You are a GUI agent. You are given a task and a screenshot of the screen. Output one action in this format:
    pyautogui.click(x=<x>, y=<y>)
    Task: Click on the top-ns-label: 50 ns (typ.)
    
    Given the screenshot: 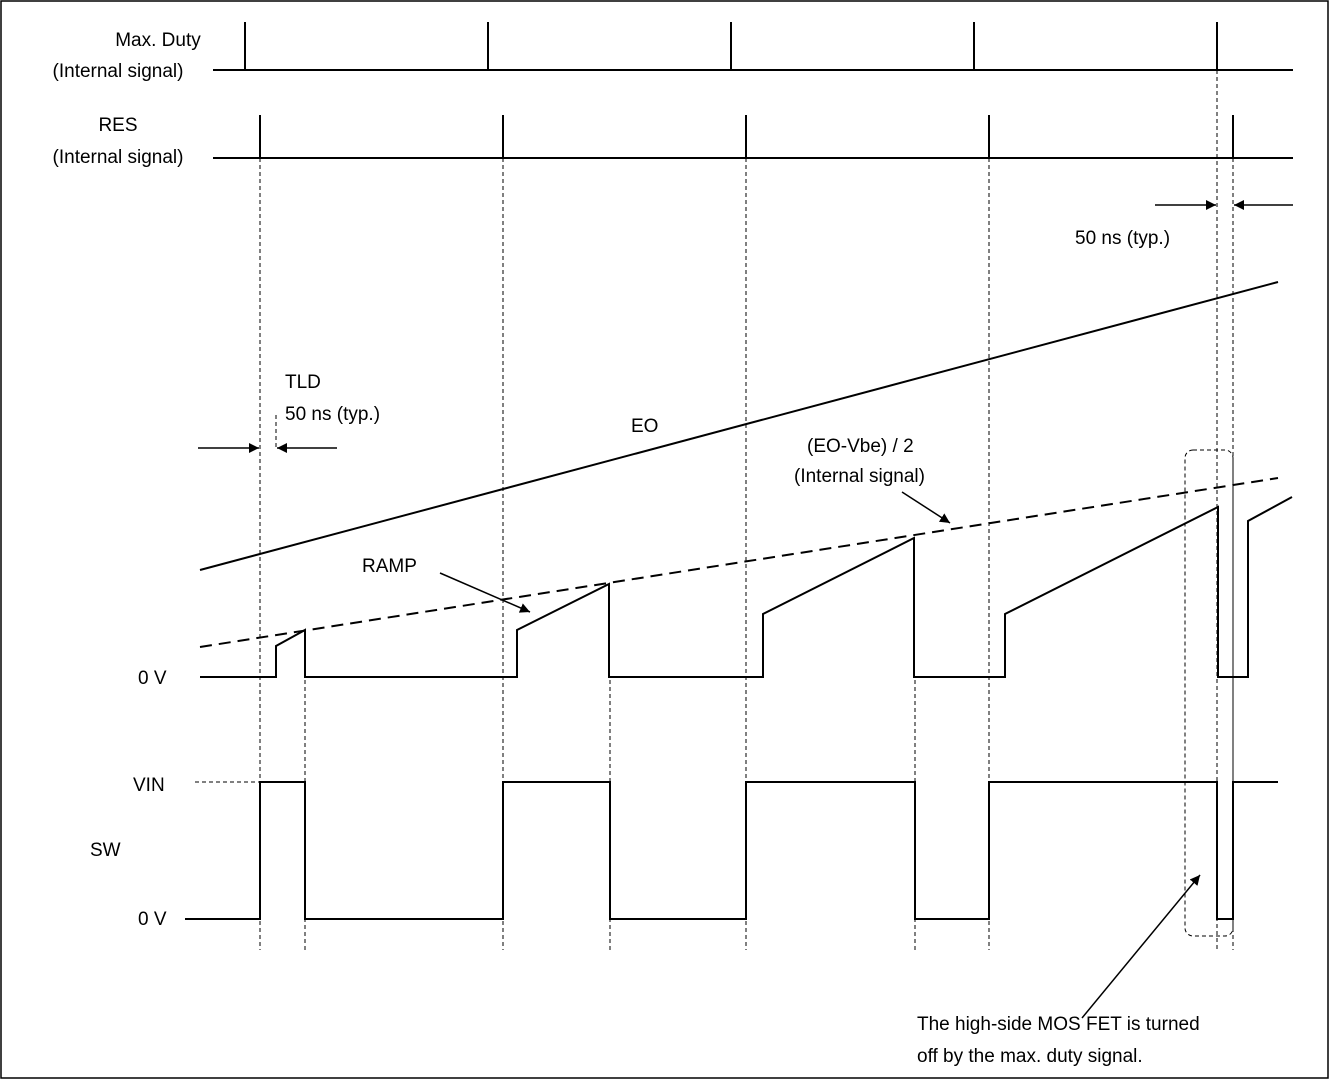 What is the action you would take?
    pyautogui.click(x=1122, y=238)
    